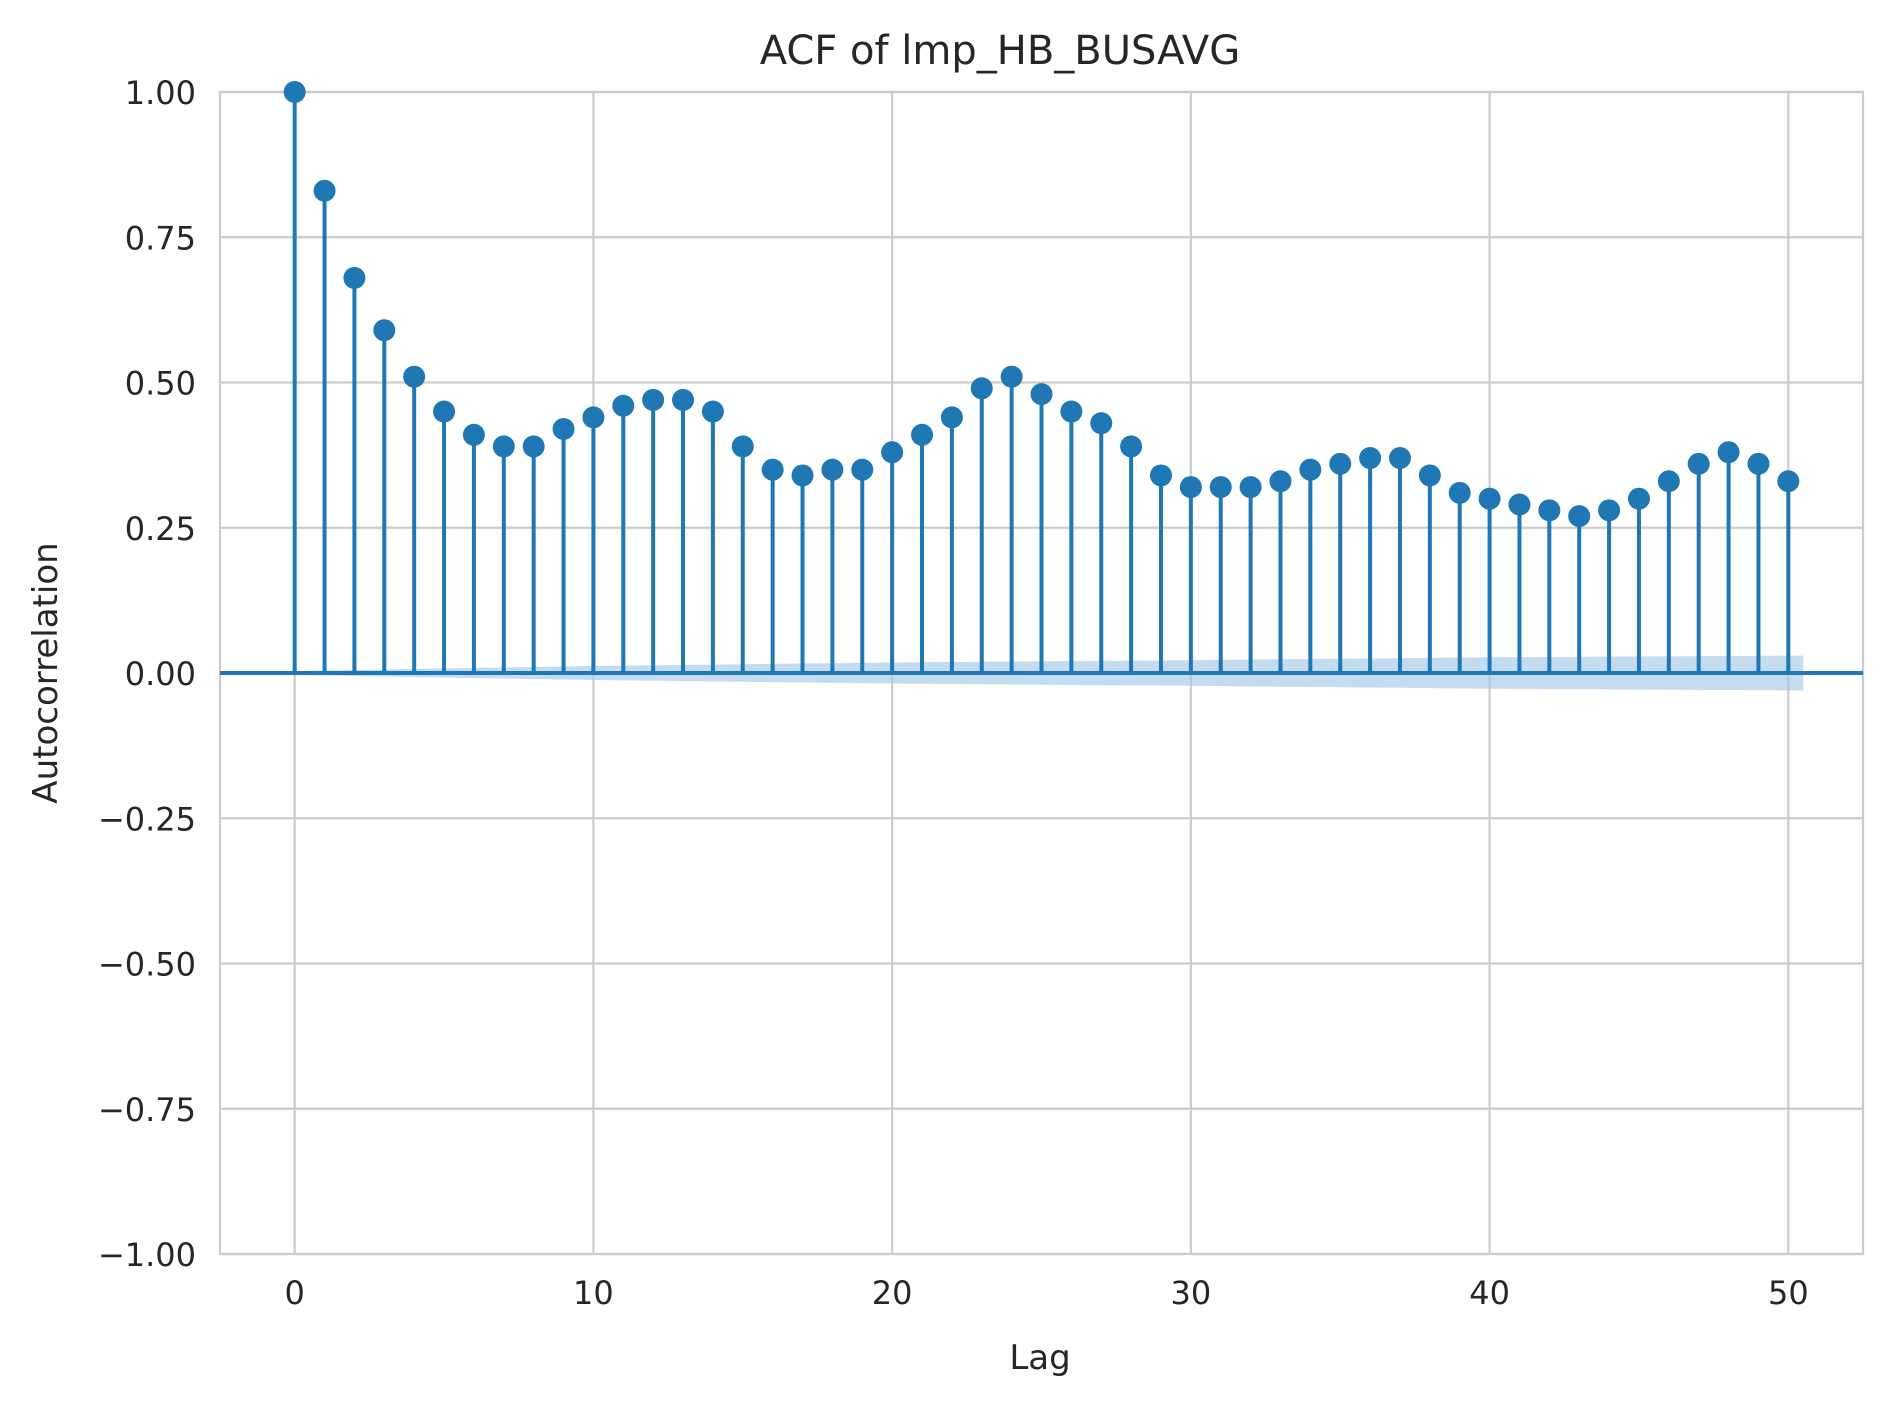 The height and width of the screenshot is (1402, 1885). Describe the element at coordinates (46, 672) in the screenshot. I see `y-axis-label: Autocorrelation` at that location.